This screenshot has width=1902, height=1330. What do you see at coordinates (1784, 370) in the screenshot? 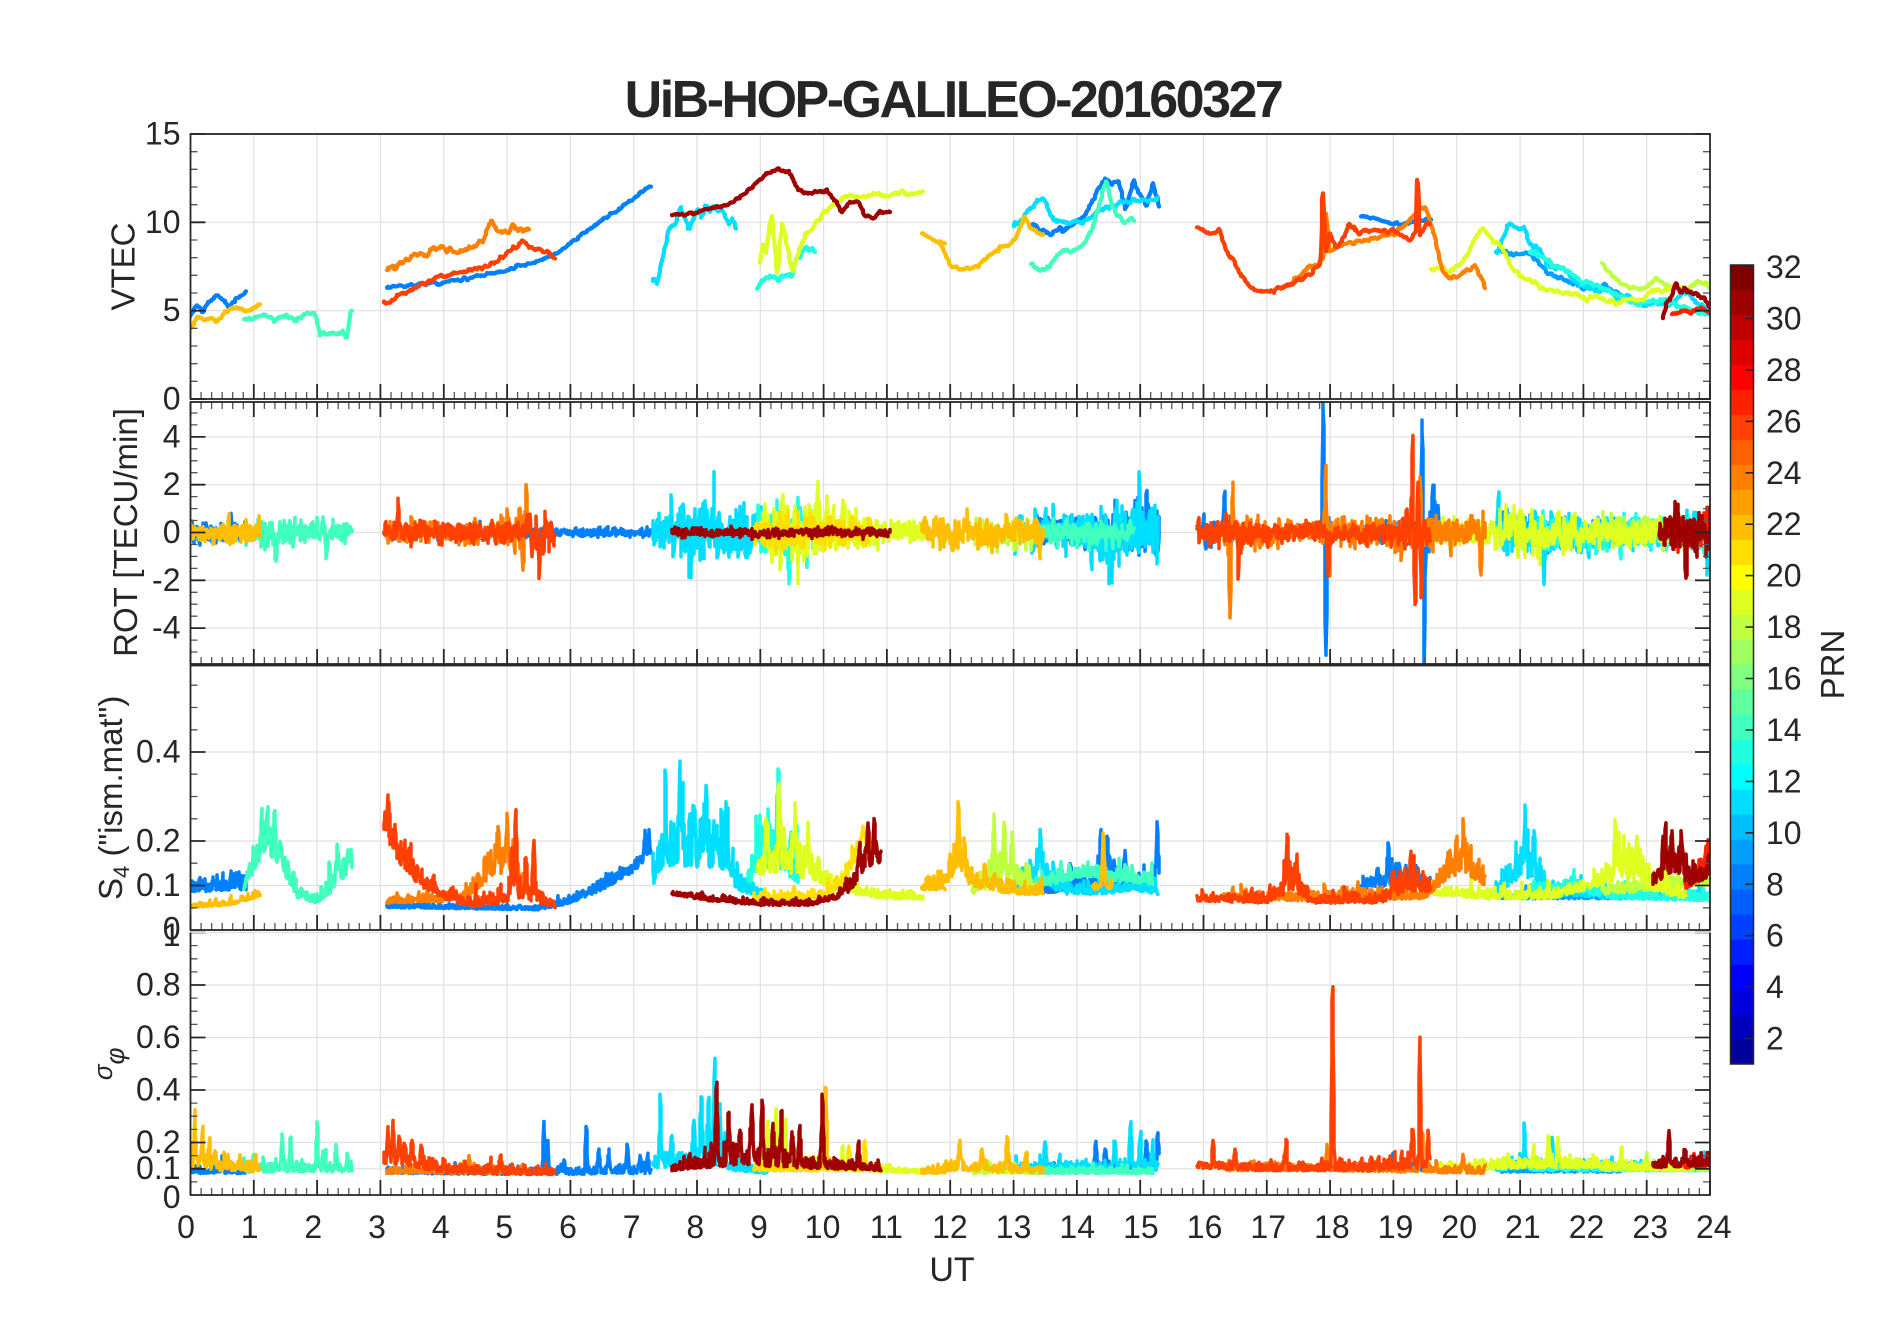
I see `svg-text: 28` at bounding box center [1784, 370].